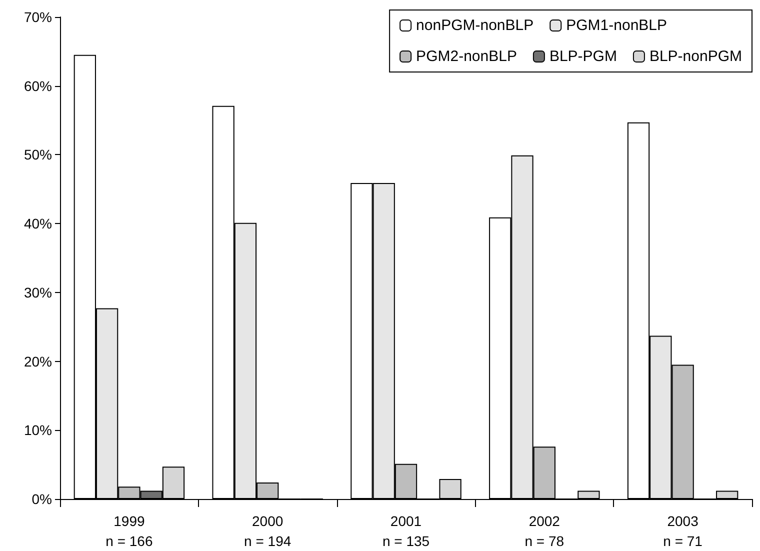 This screenshot has height=551, width=760. Describe the element at coordinates (129, 531) in the screenshot. I see `x-tick-label: 1999 n = 166` at that location.